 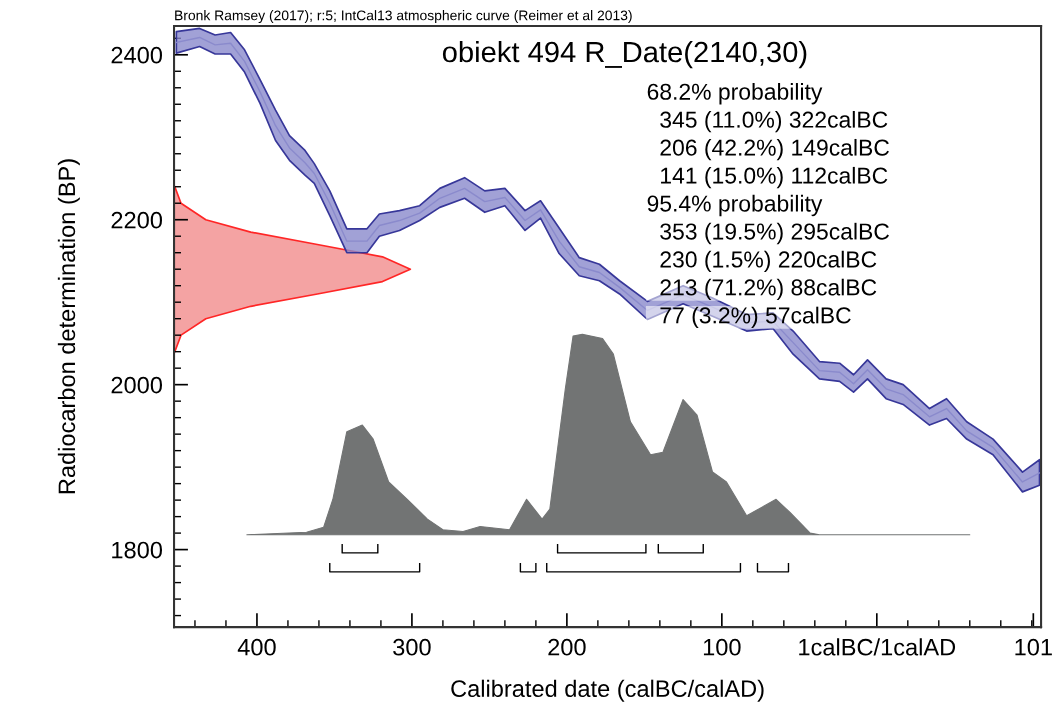 I want to click on annotation: 345 (11.0%) 322calBC, so click(x=774, y=121).